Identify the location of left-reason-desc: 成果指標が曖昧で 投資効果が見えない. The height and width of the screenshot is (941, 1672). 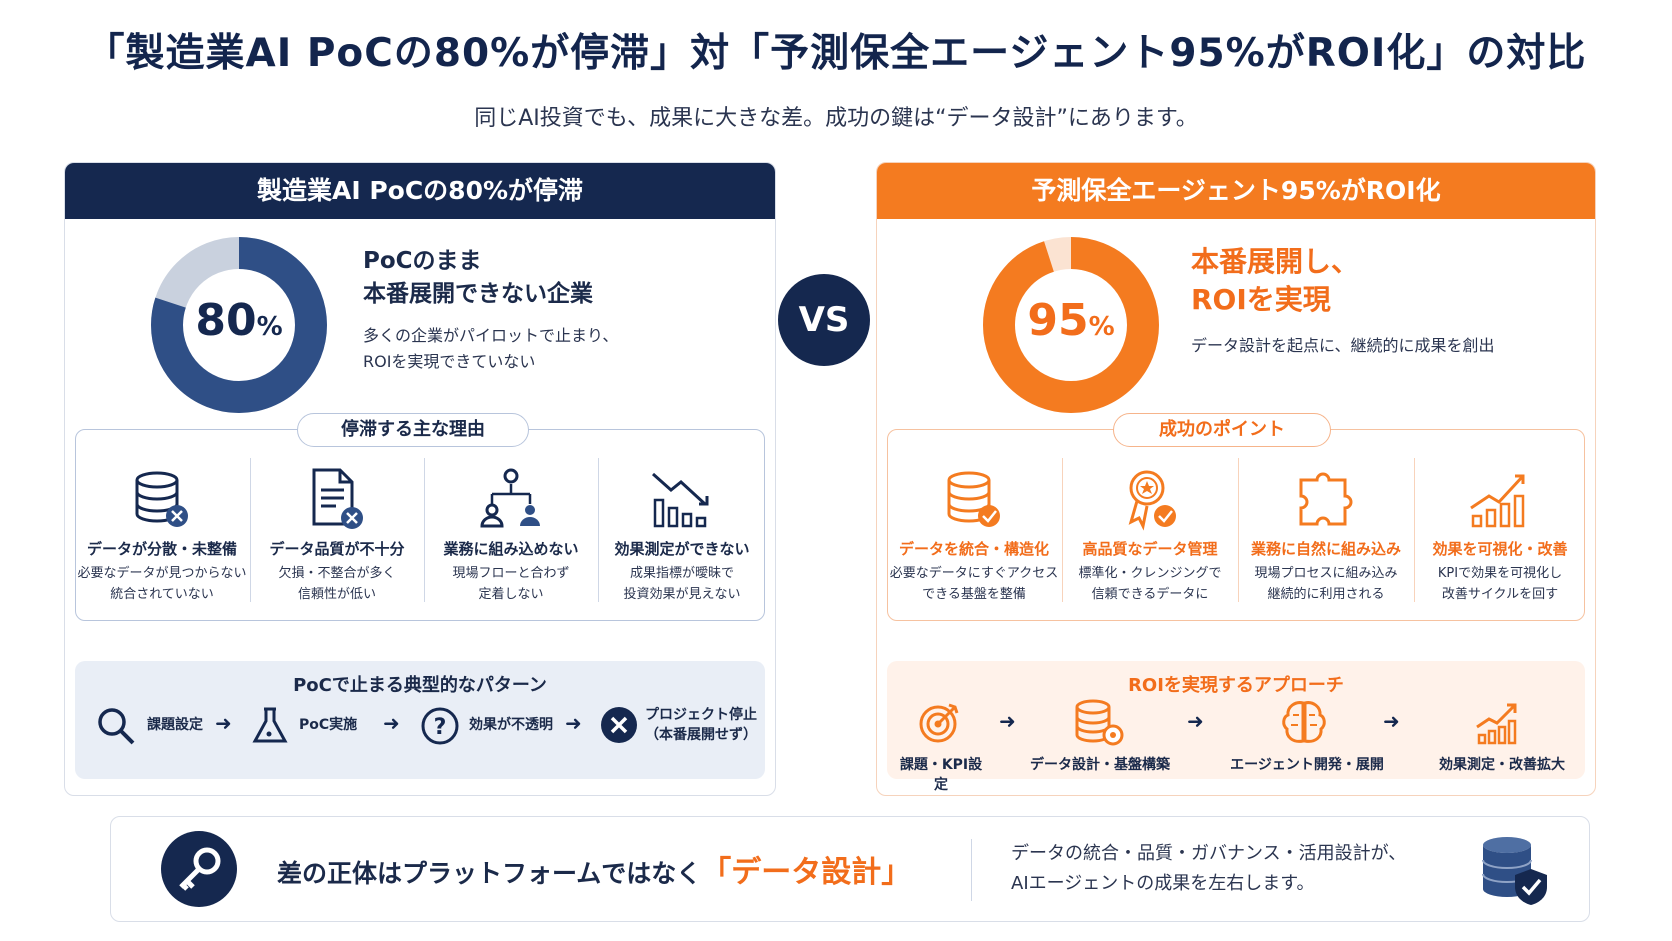
(682, 584).